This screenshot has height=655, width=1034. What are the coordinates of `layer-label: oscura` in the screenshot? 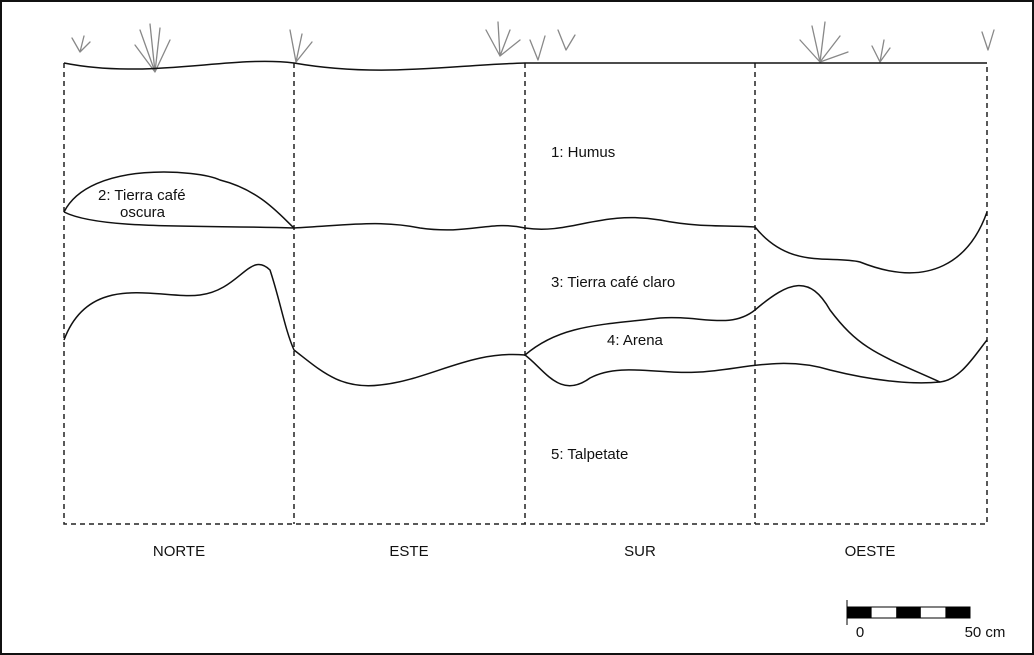 It's located at (143, 212).